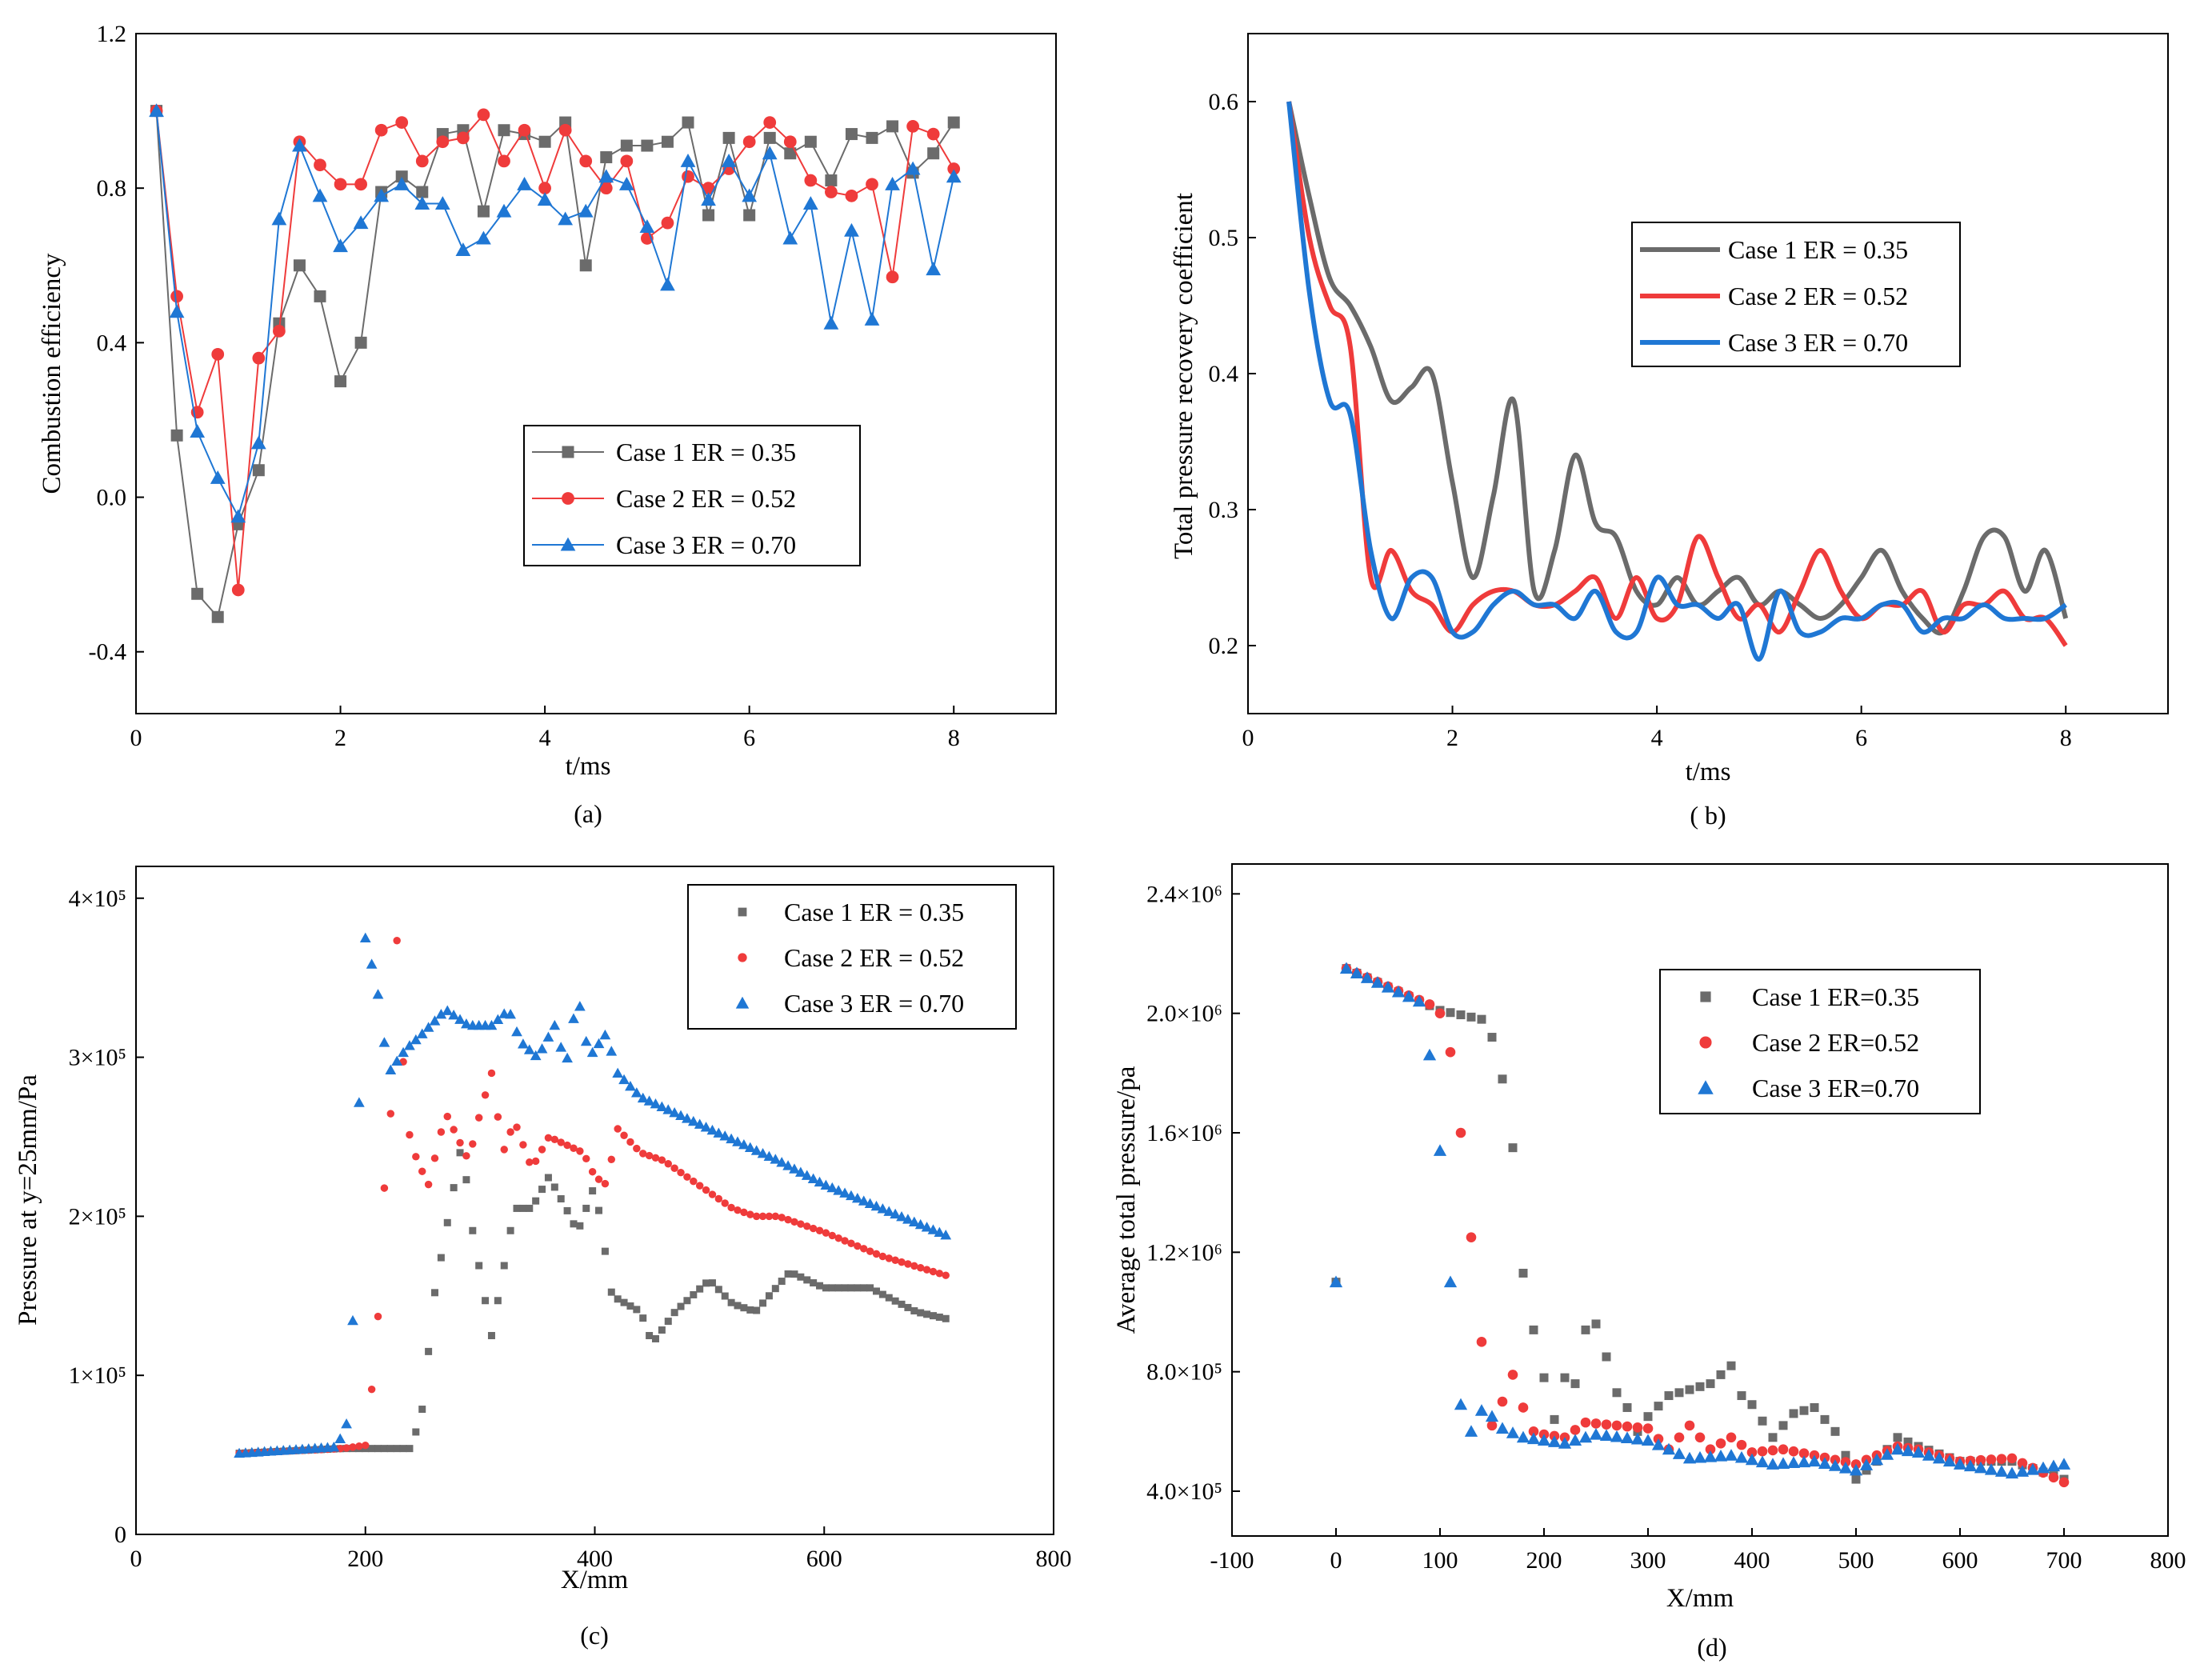 This screenshot has width=2208, height=1680. I want to click on y-tick-label: 0.2, so click(1224, 646).